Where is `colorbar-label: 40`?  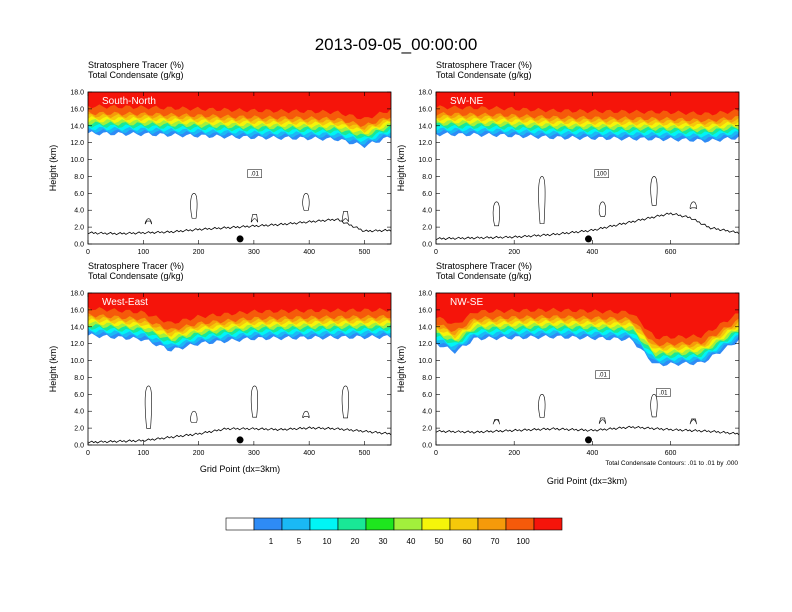 colorbar-label: 40 is located at coordinates (411, 541).